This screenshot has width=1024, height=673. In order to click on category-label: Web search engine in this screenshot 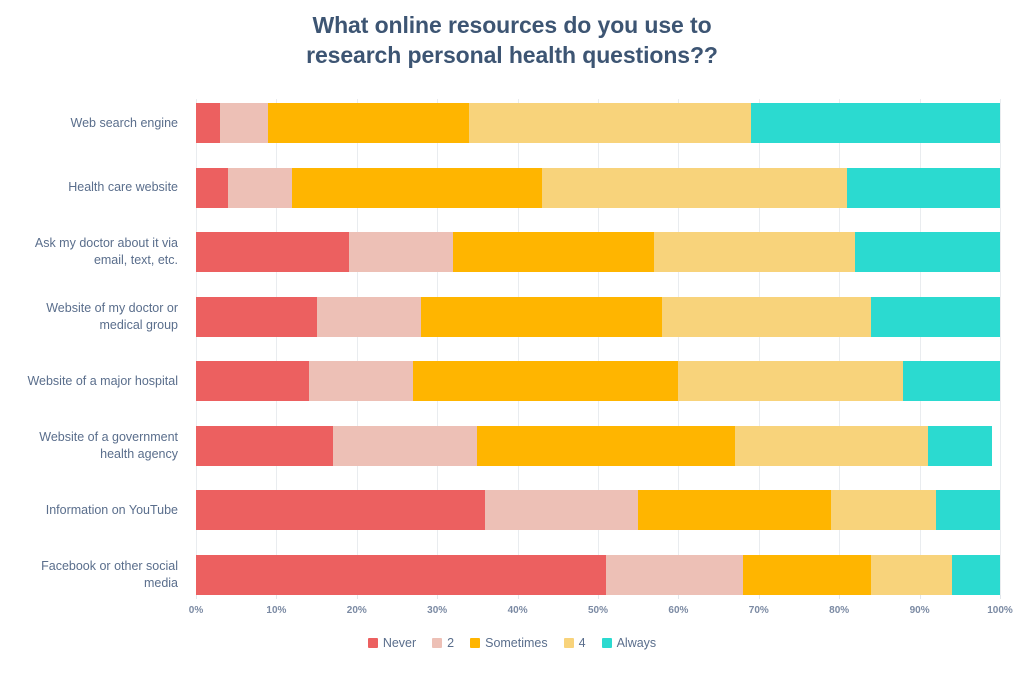, I will do `click(89, 123)`.